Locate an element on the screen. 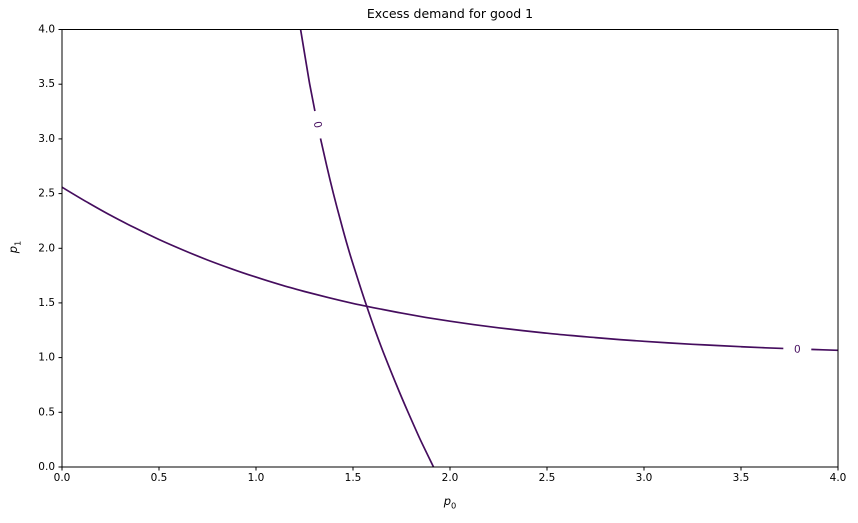 The height and width of the screenshot is (523, 858). x-tick-label: 4.0 is located at coordinates (838, 478).